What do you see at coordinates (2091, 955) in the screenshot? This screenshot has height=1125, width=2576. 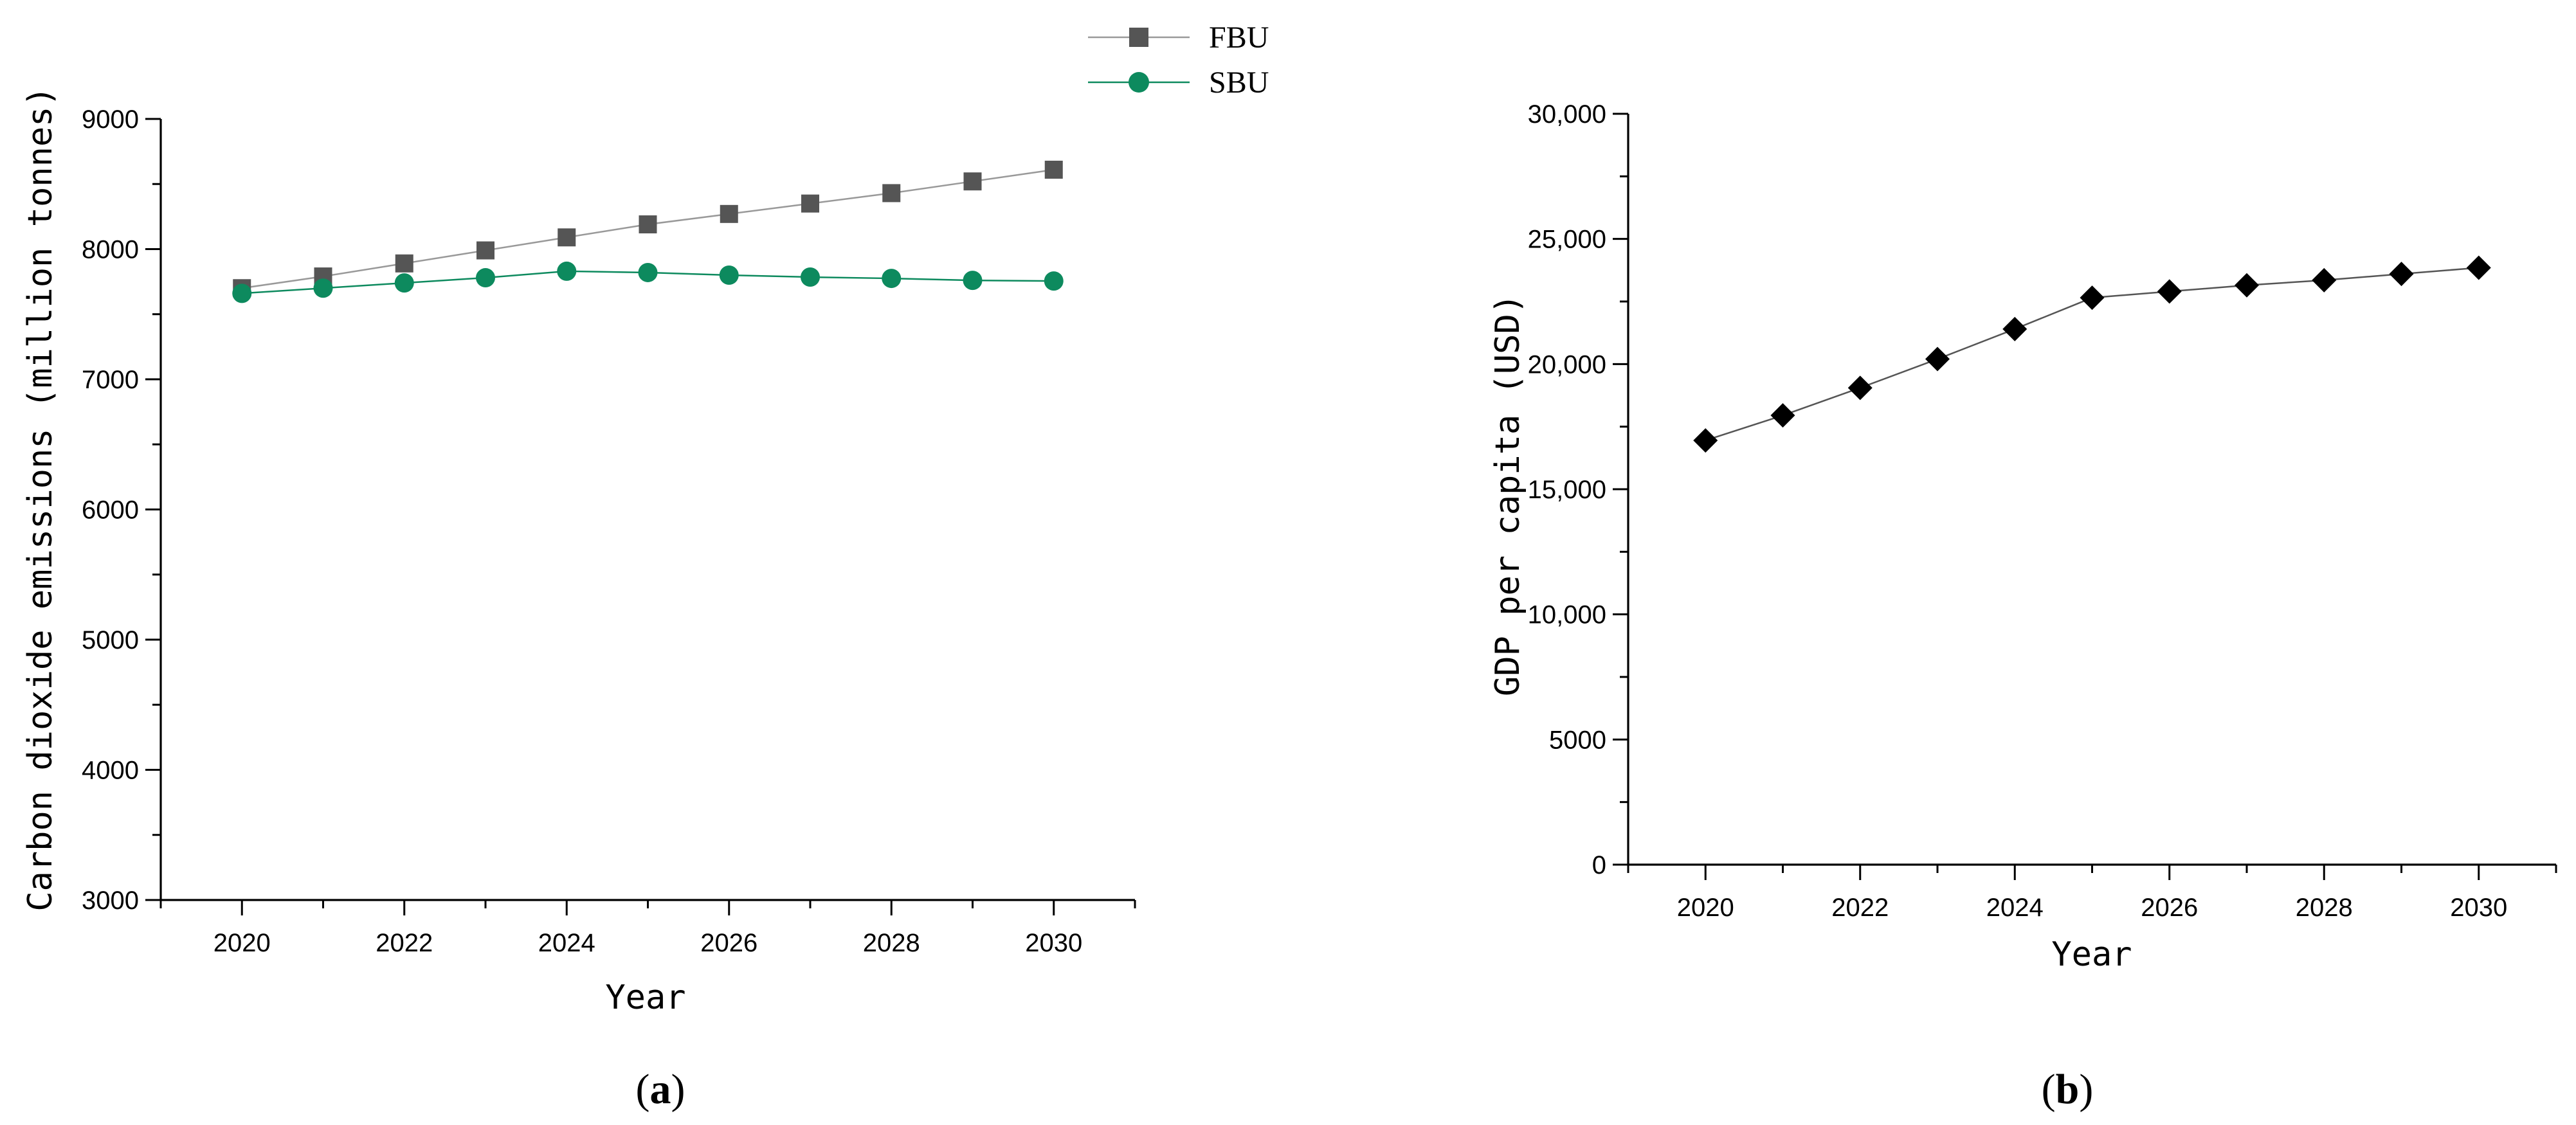 I see `panel-b-x-axis-title: Year` at bounding box center [2091, 955].